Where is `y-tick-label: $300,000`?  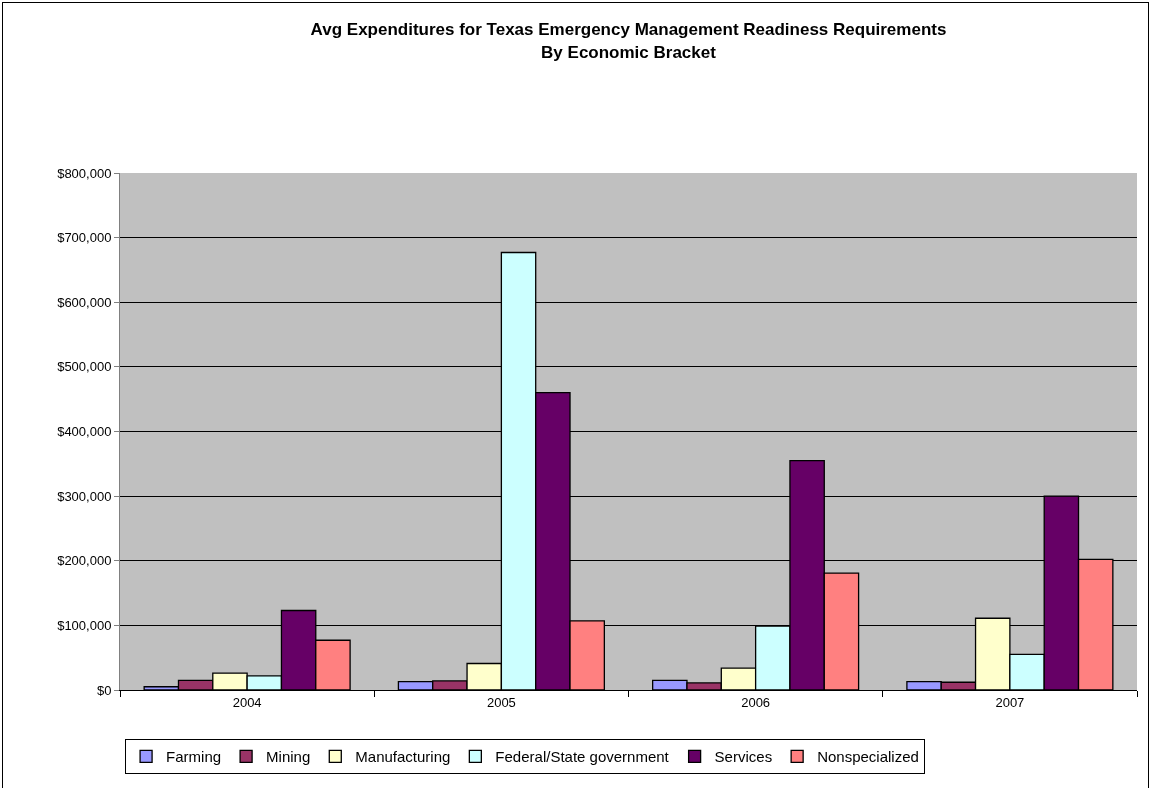
y-tick-label: $300,000 is located at coordinates (84, 496).